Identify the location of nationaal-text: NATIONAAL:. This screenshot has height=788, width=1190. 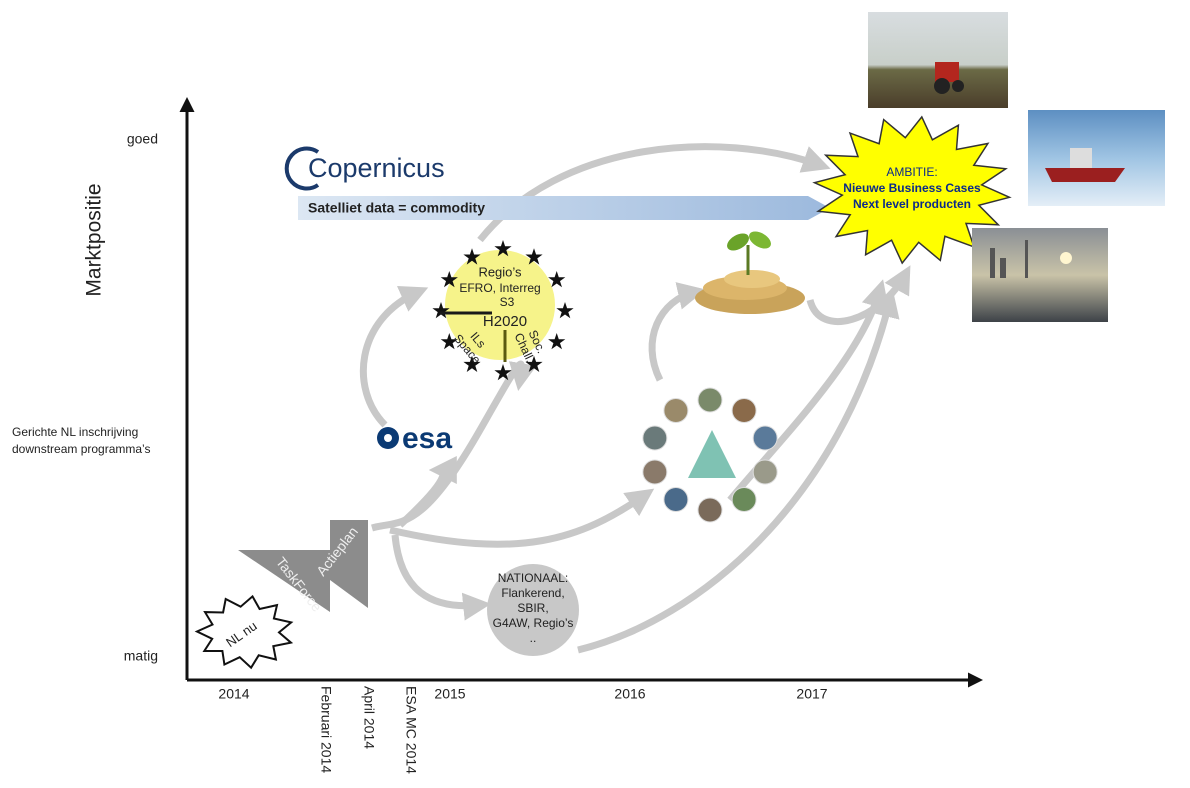
(533, 578).